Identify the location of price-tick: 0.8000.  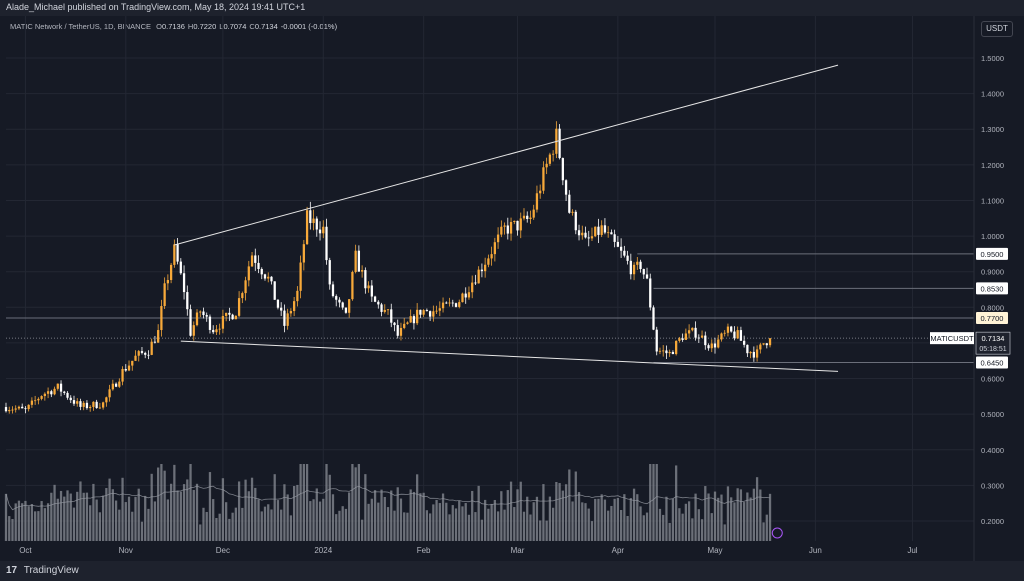
(992, 307).